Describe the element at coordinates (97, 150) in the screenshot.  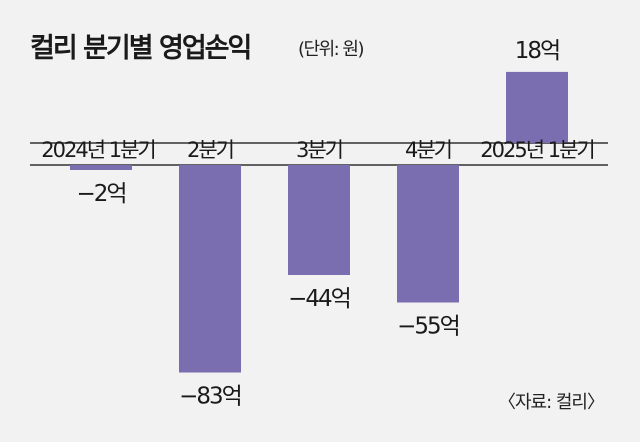
I see `category-label: 2024년 1분기` at that location.